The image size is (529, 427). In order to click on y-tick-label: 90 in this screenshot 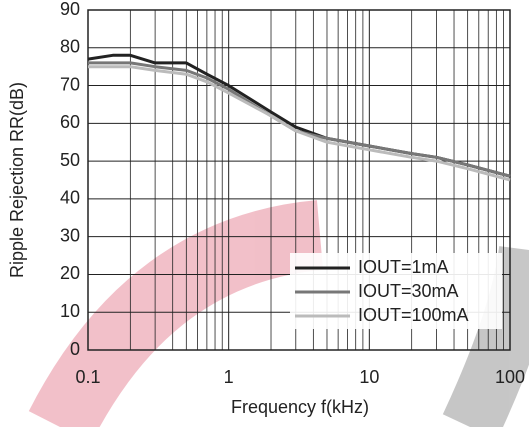, I will do `click(70, 9)`.